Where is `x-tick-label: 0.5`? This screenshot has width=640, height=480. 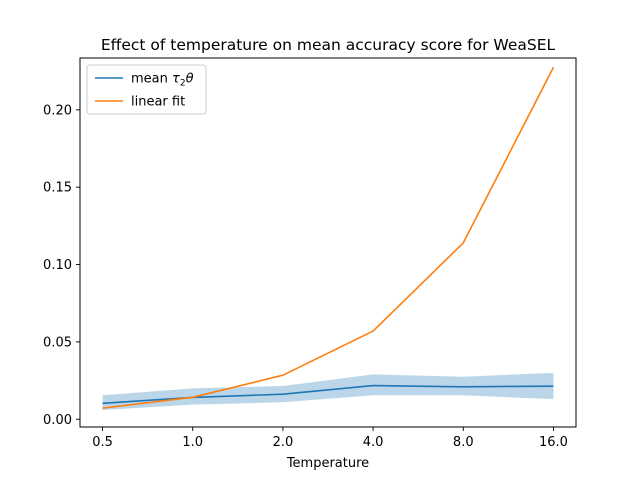 x-tick-label: 0.5 is located at coordinates (102, 442).